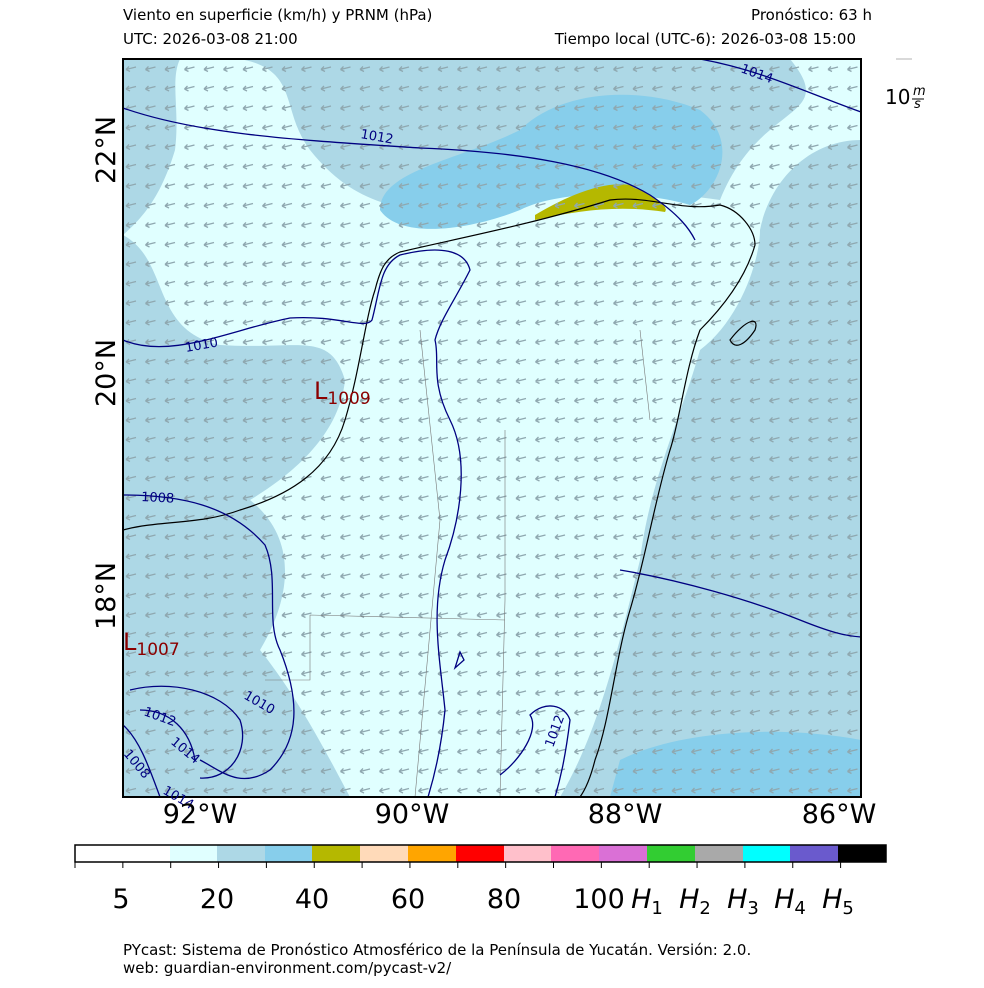 Image resolution: width=984 pixels, height=988 pixels. What do you see at coordinates (408, 899) in the screenshot?
I see `colorbar-label: 60` at bounding box center [408, 899].